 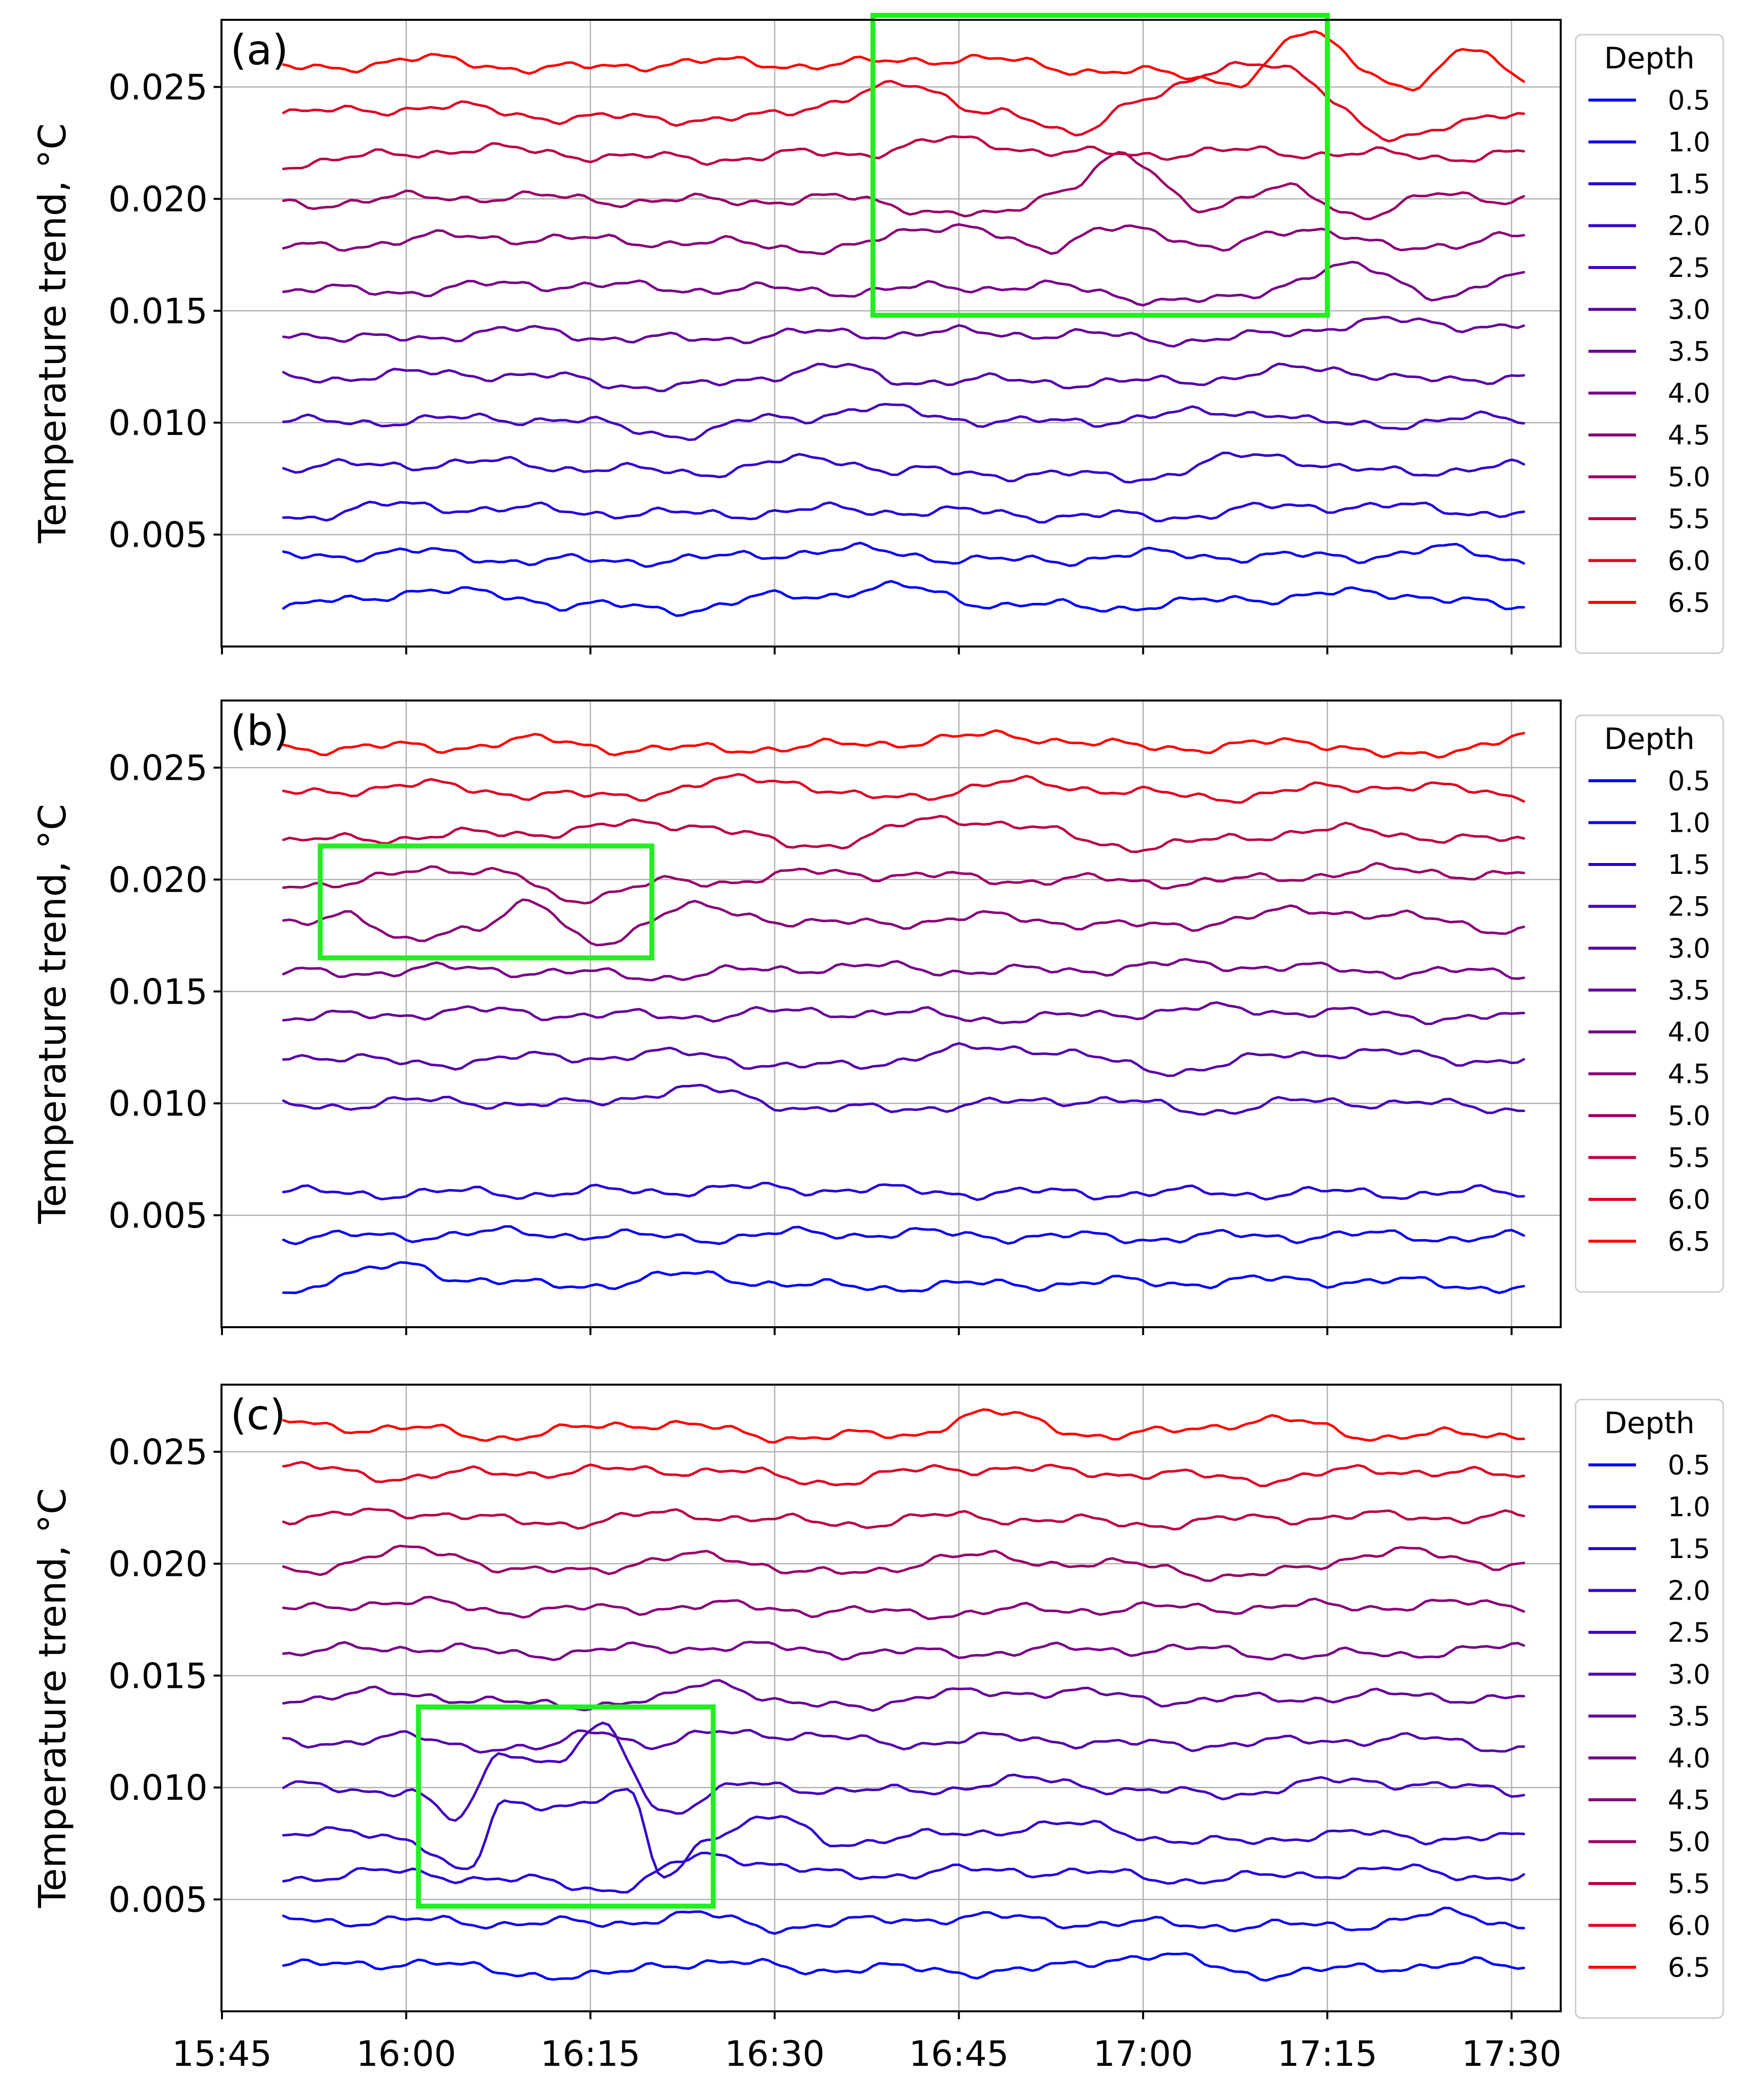 What do you see at coordinates (1512, 2054) in the screenshot?
I see `x-tick-label: 17:30` at bounding box center [1512, 2054].